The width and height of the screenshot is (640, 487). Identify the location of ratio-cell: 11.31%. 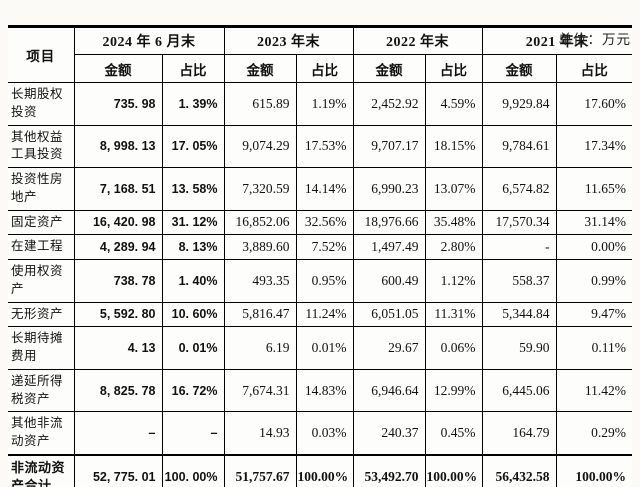
(453, 314).